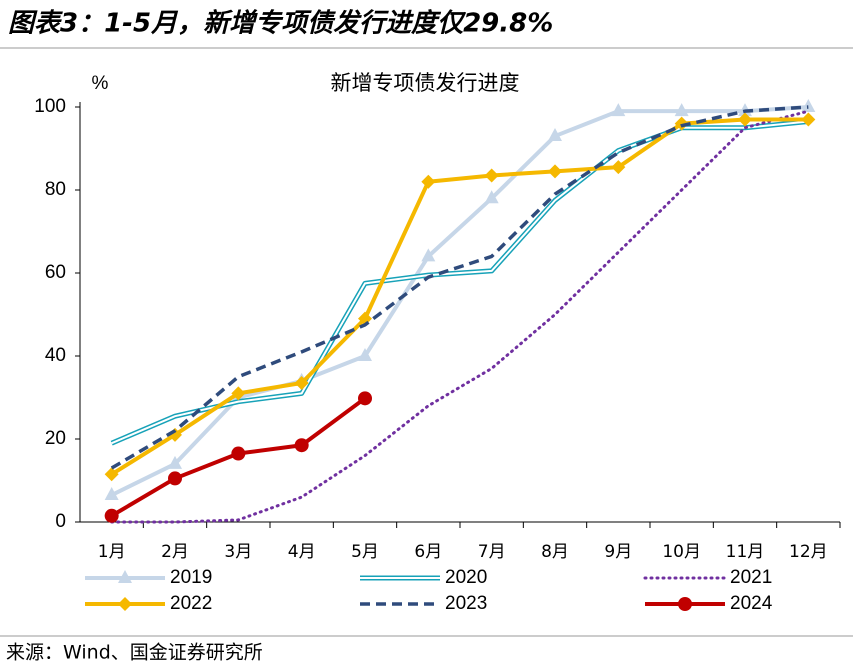 The image size is (853, 669). Describe the element at coordinates (425, 83) in the screenshot. I see `chart-title: 新增专项债发行进度` at that location.